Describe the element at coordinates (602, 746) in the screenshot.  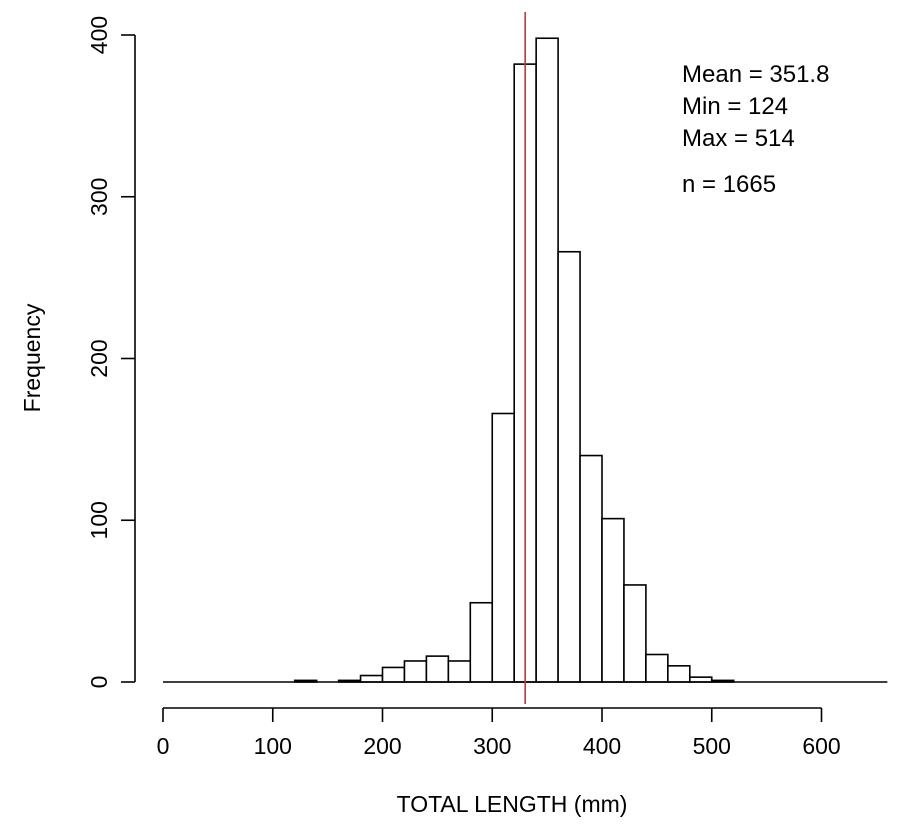
I see `x-tick-label: 400` at that location.